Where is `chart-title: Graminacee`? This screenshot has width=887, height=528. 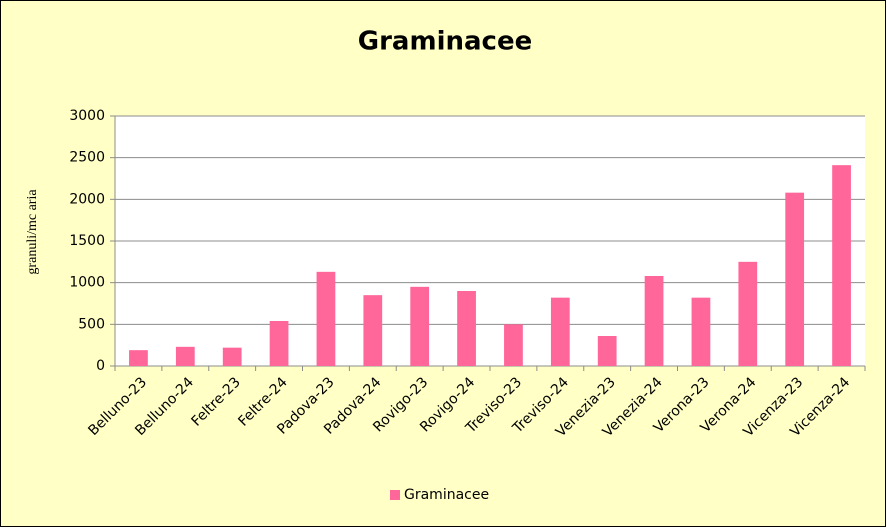
chart-title: Graminacee is located at coordinates (445, 42).